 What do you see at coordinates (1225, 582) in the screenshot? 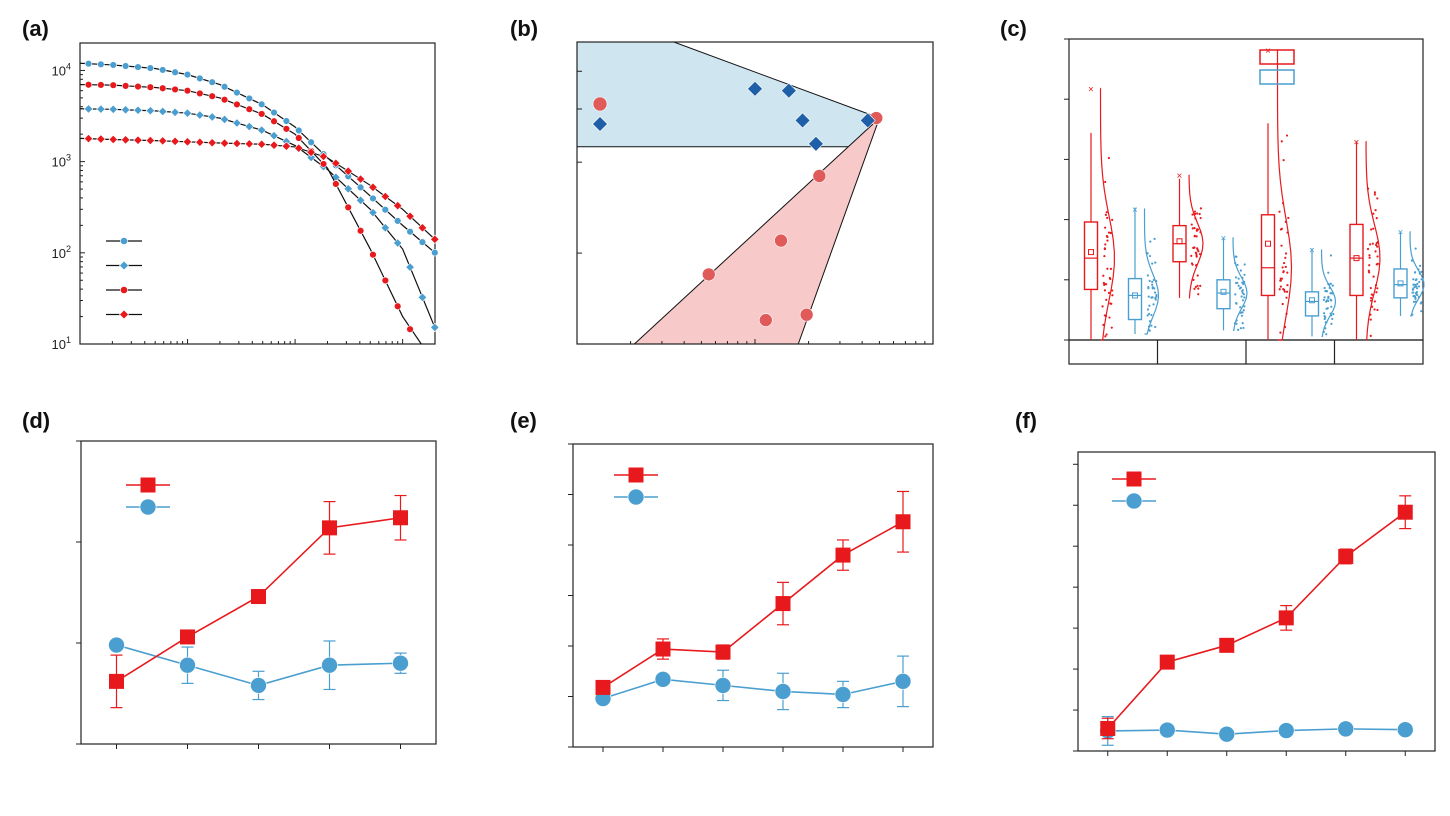
I see `chart-f-svg: (f)` at bounding box center [1225, 582].